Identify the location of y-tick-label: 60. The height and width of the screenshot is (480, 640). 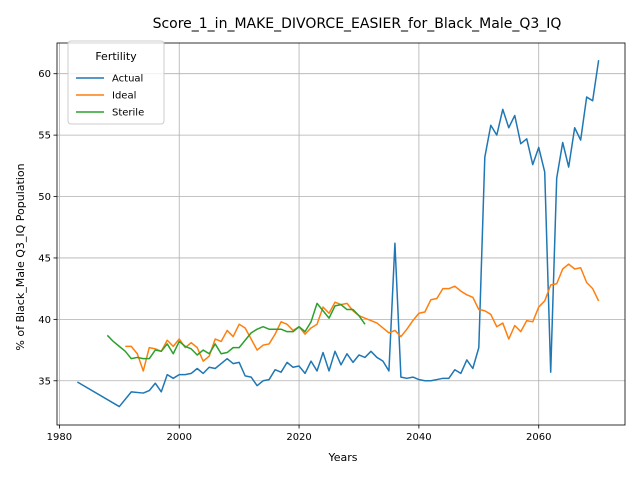
(44, 74).